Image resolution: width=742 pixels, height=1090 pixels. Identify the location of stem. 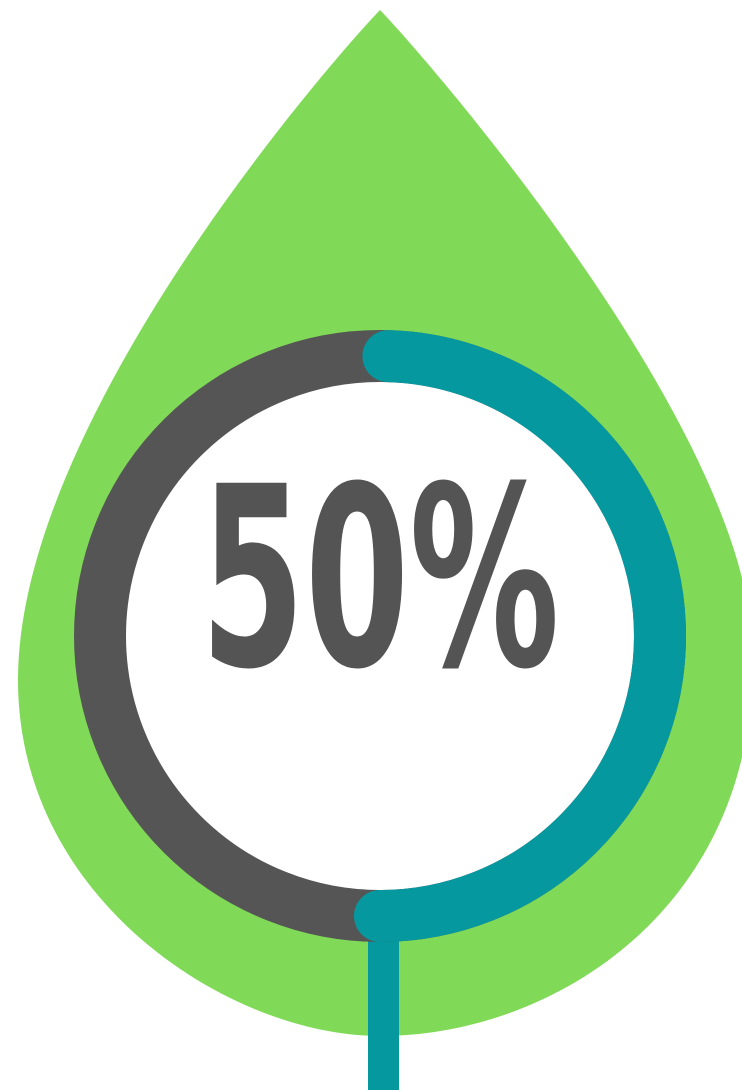
(383, 1010).